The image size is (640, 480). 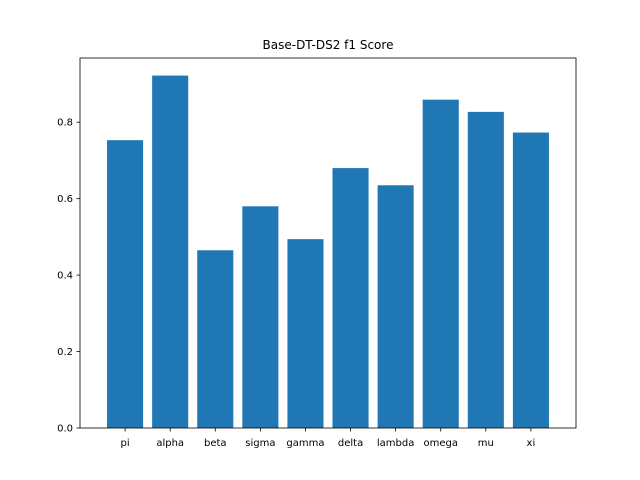 What do you see at coordinates (65, 429) in the screenshot?
I see `y-tick-label: 0.0` at bounding box center [65, 429].